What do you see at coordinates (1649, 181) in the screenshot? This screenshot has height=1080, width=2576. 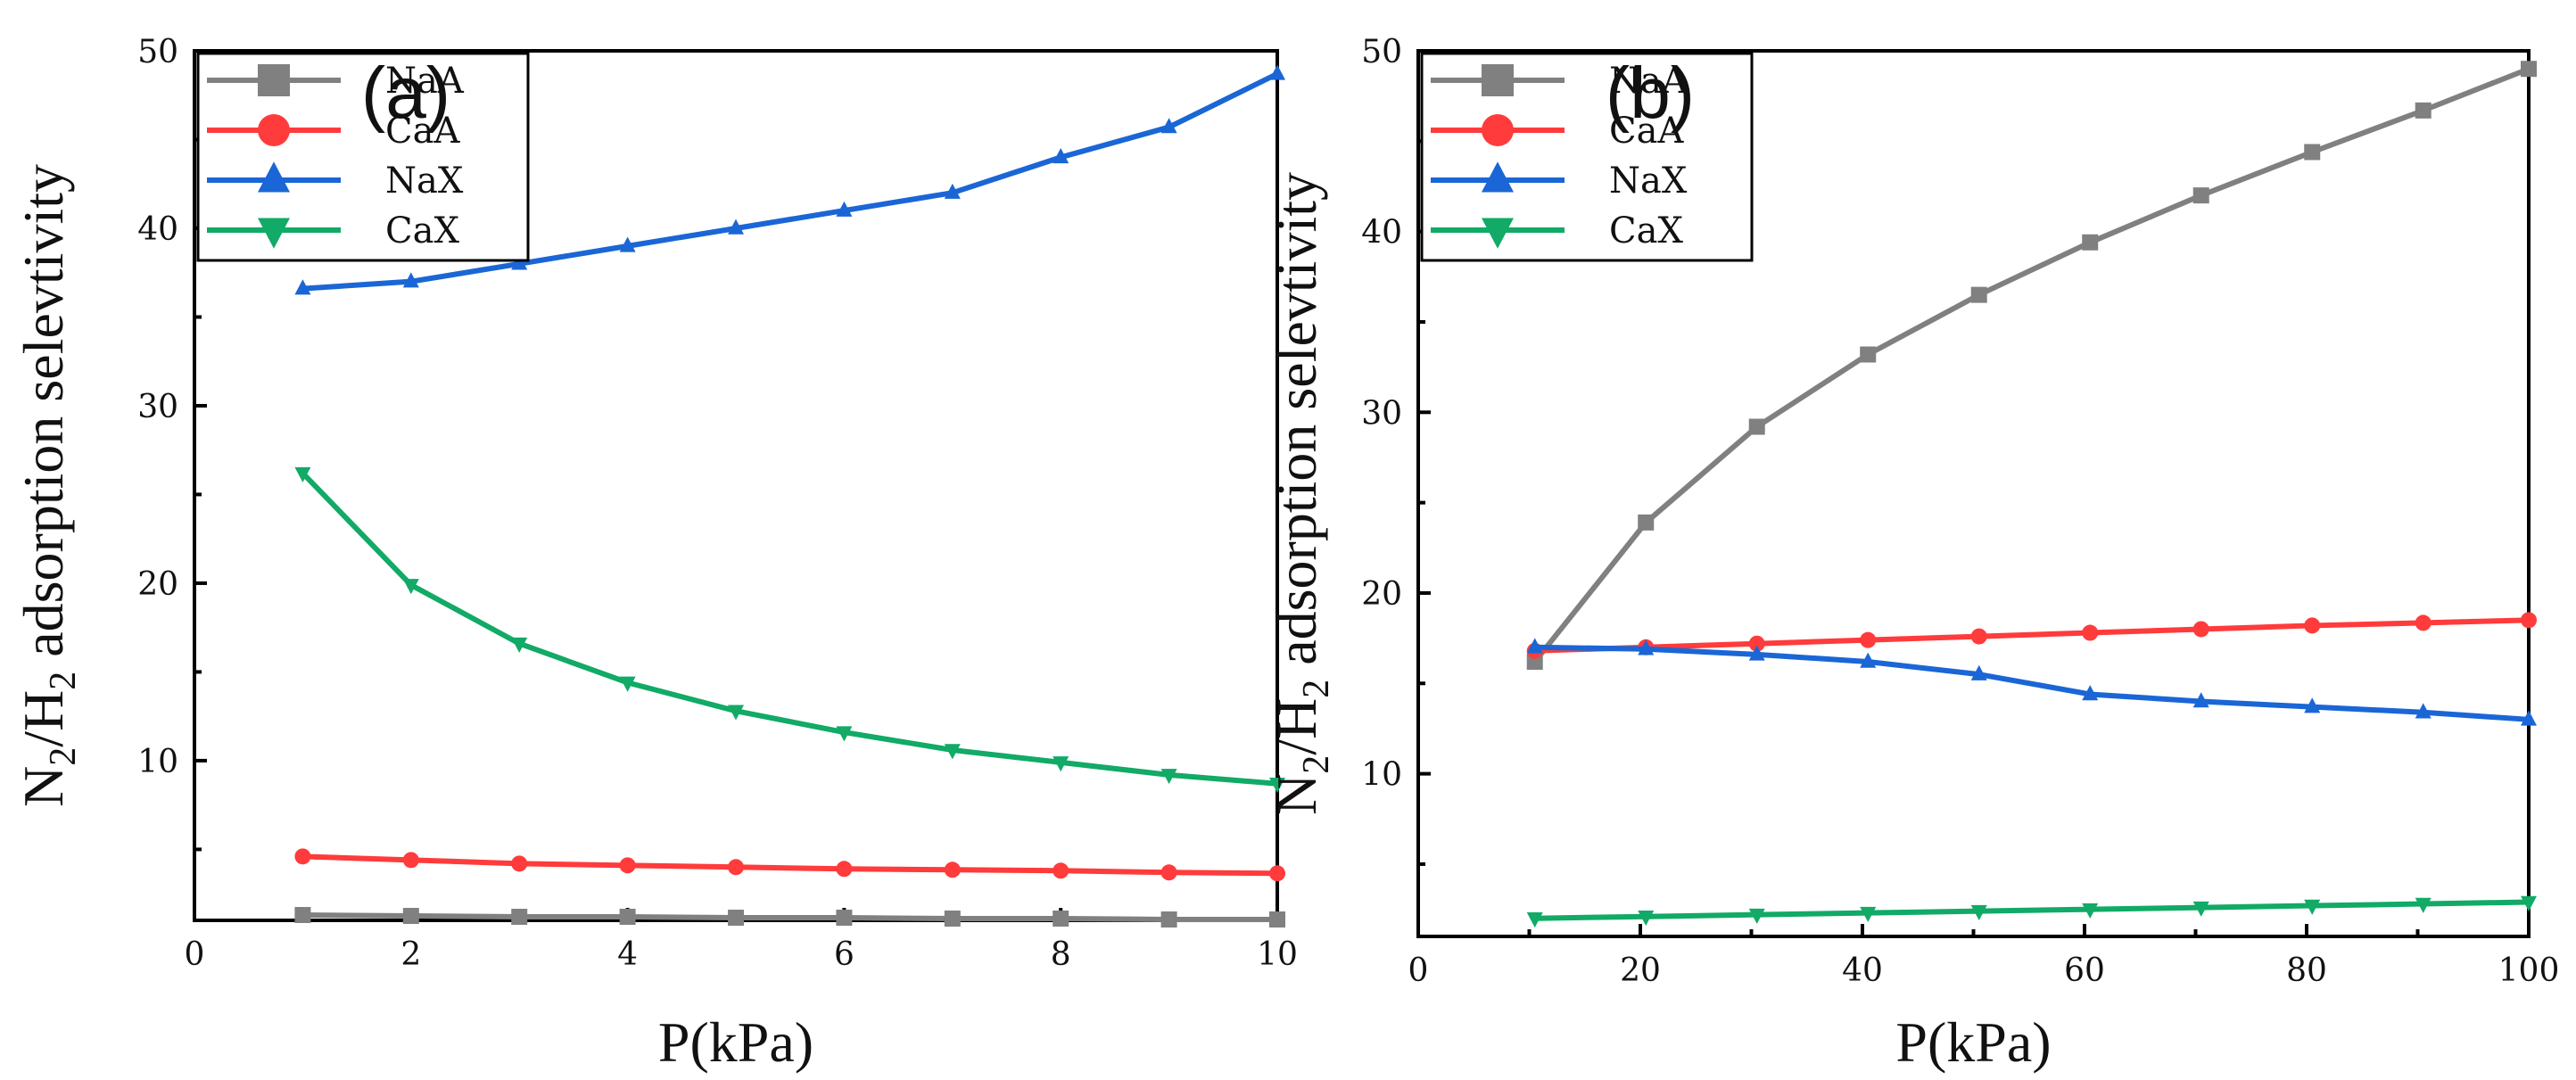 I see `legend-label: NaX` at bounding box center [1649, 181].